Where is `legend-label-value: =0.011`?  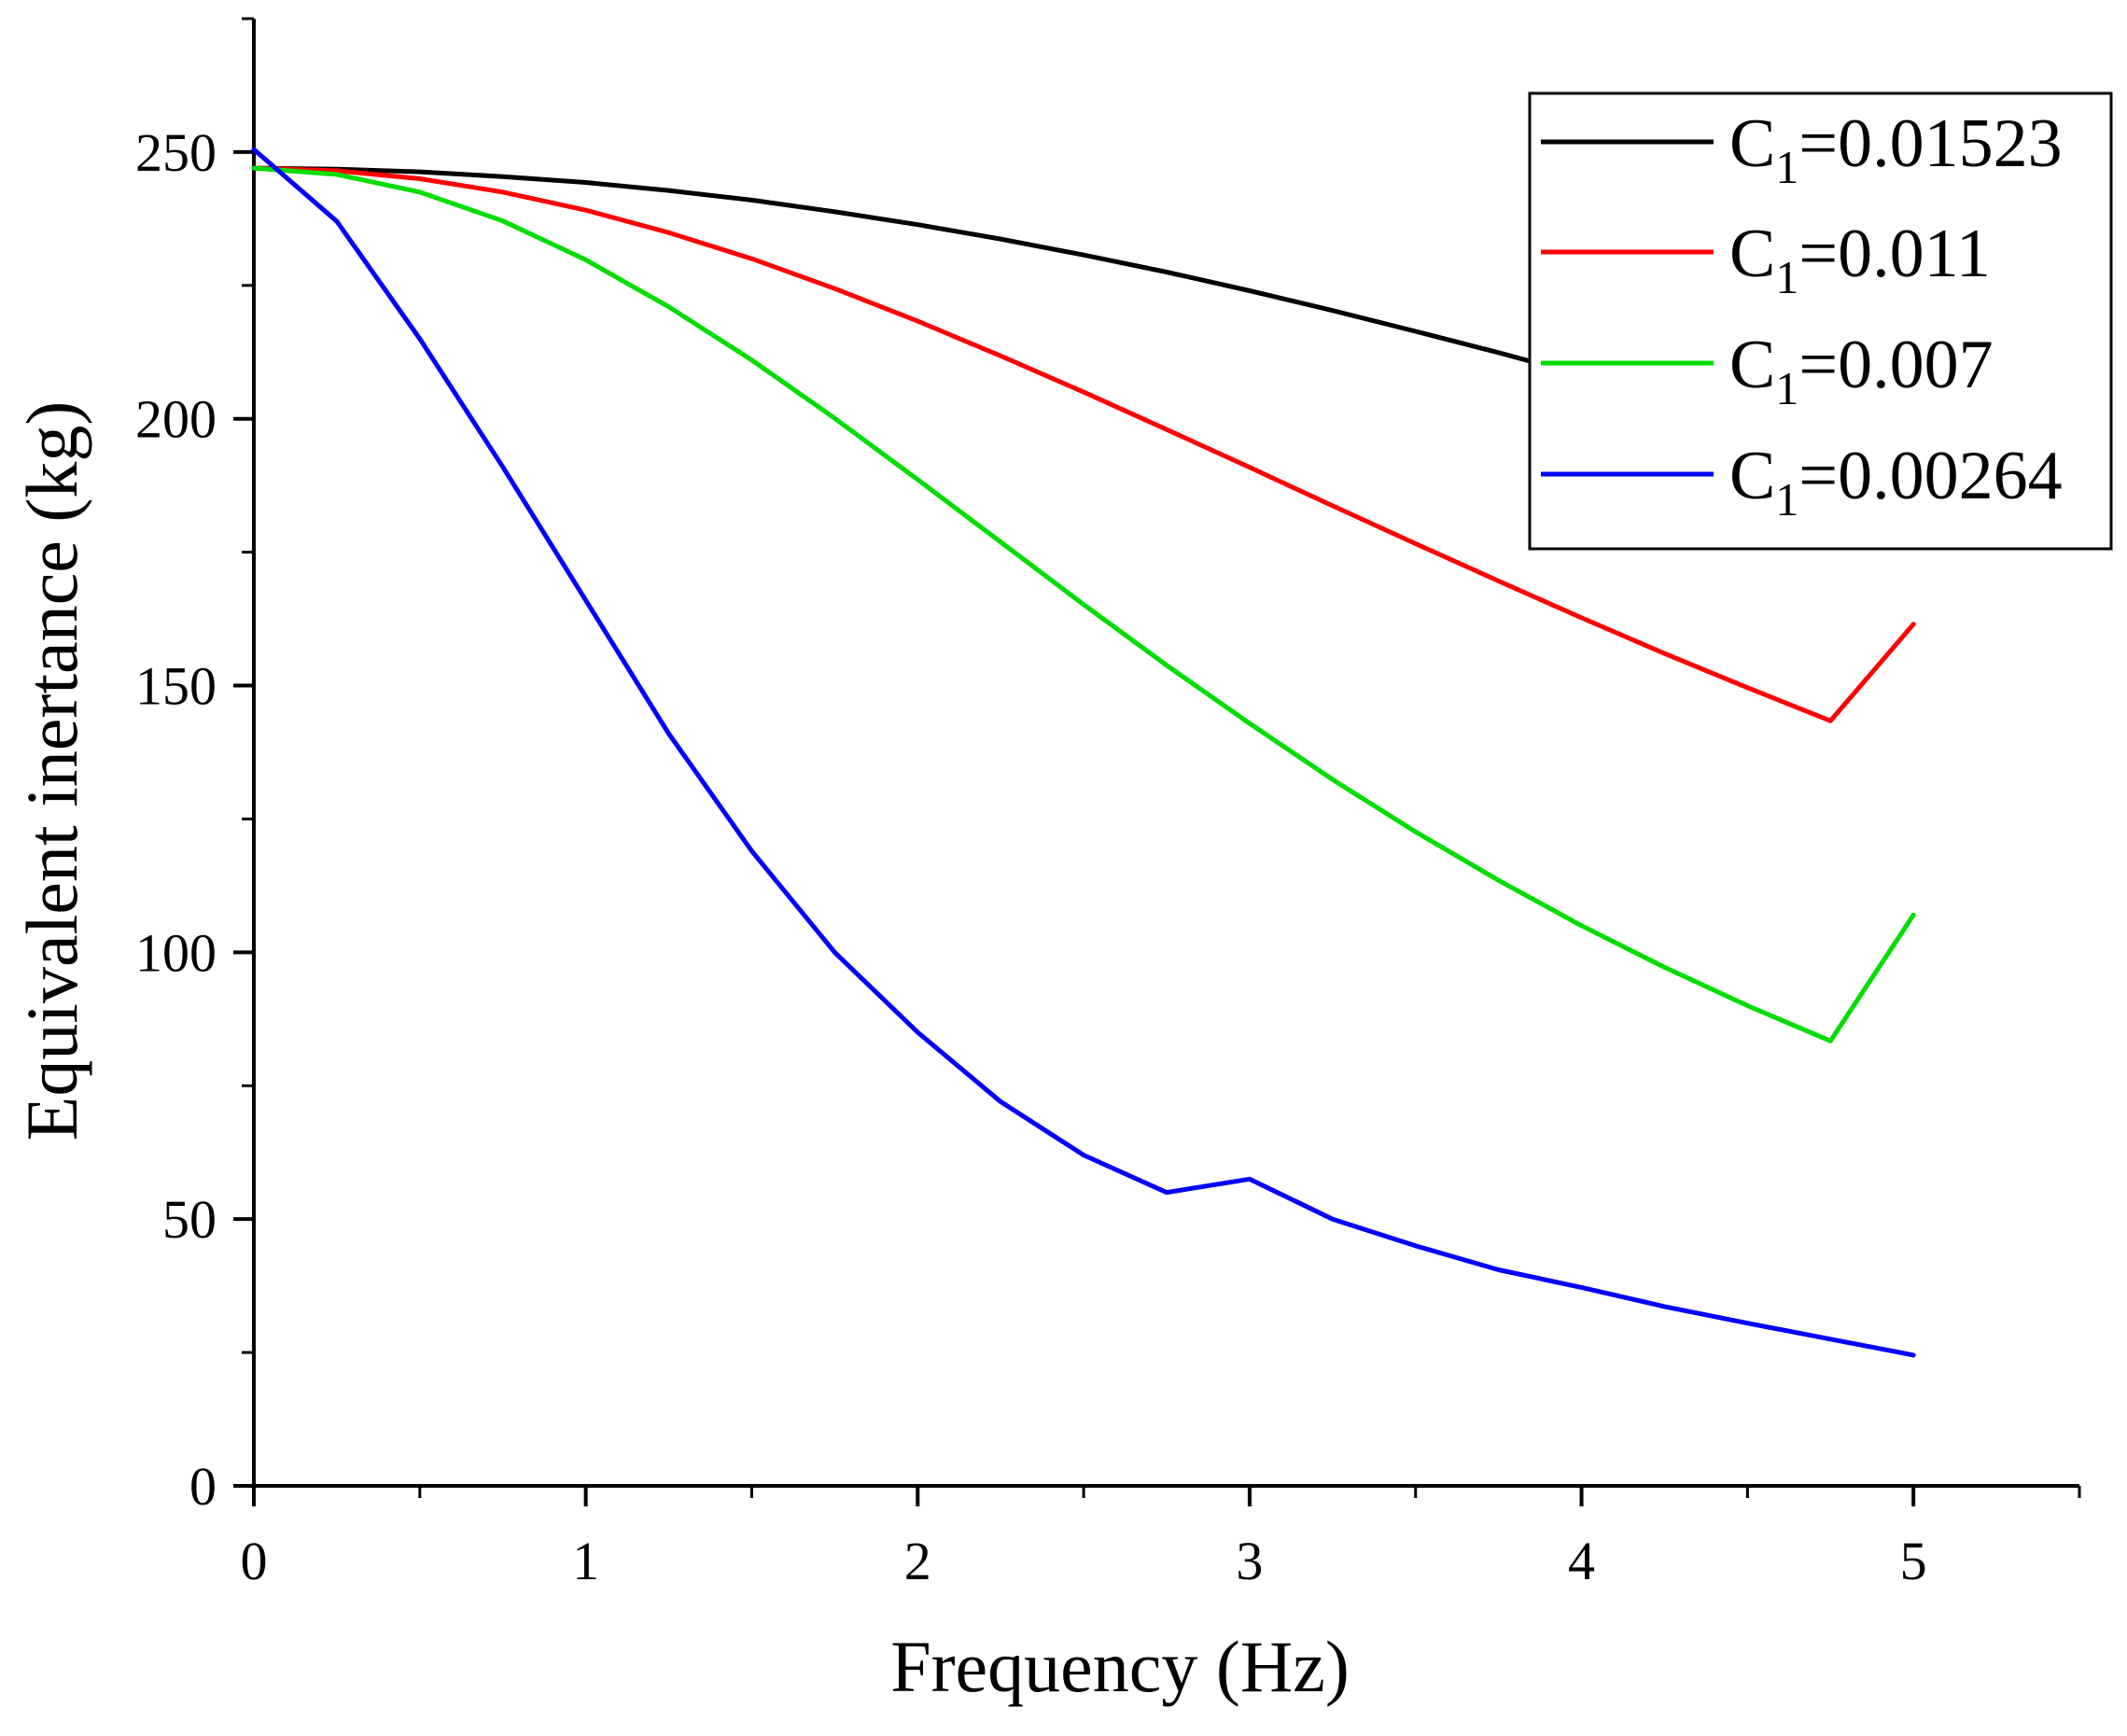
legend-label-value: =0.011 is located at coordinates (1895, 254).